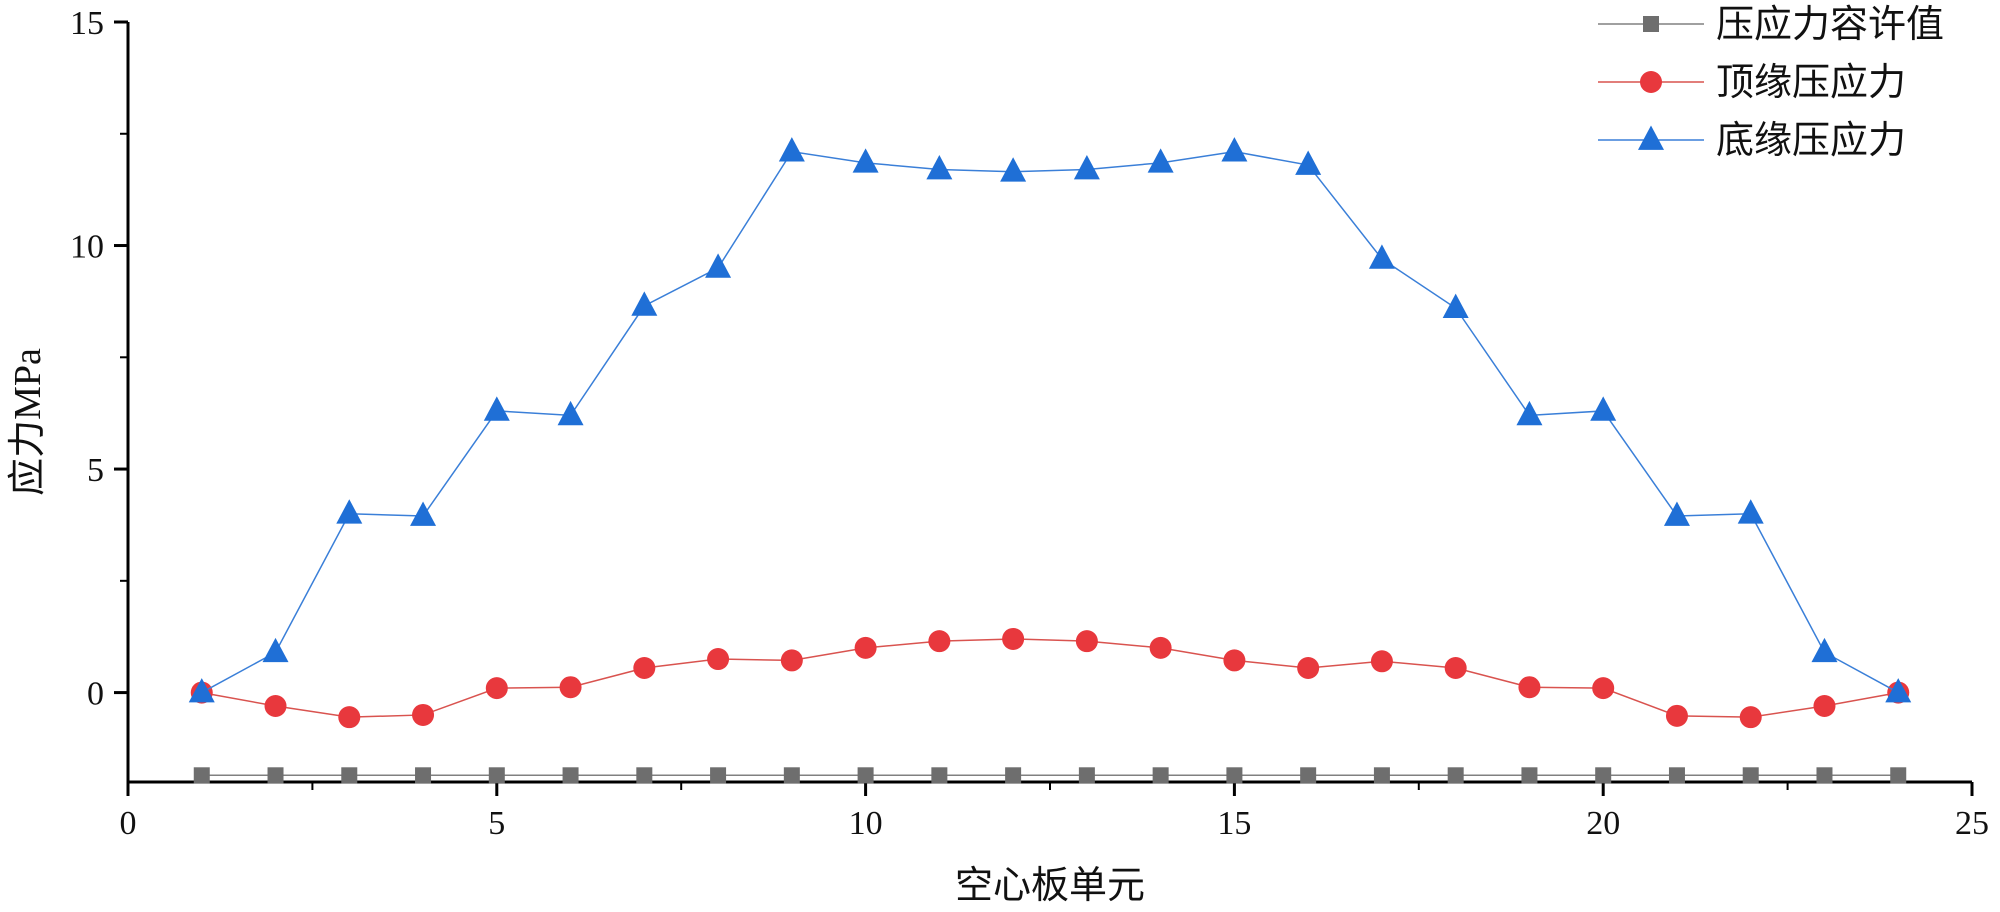 This screenshot has height=912, width=2000. Describe the element at coordinates (95, 694) in the screenshot. I see `y-tick-label: 0` at that location.